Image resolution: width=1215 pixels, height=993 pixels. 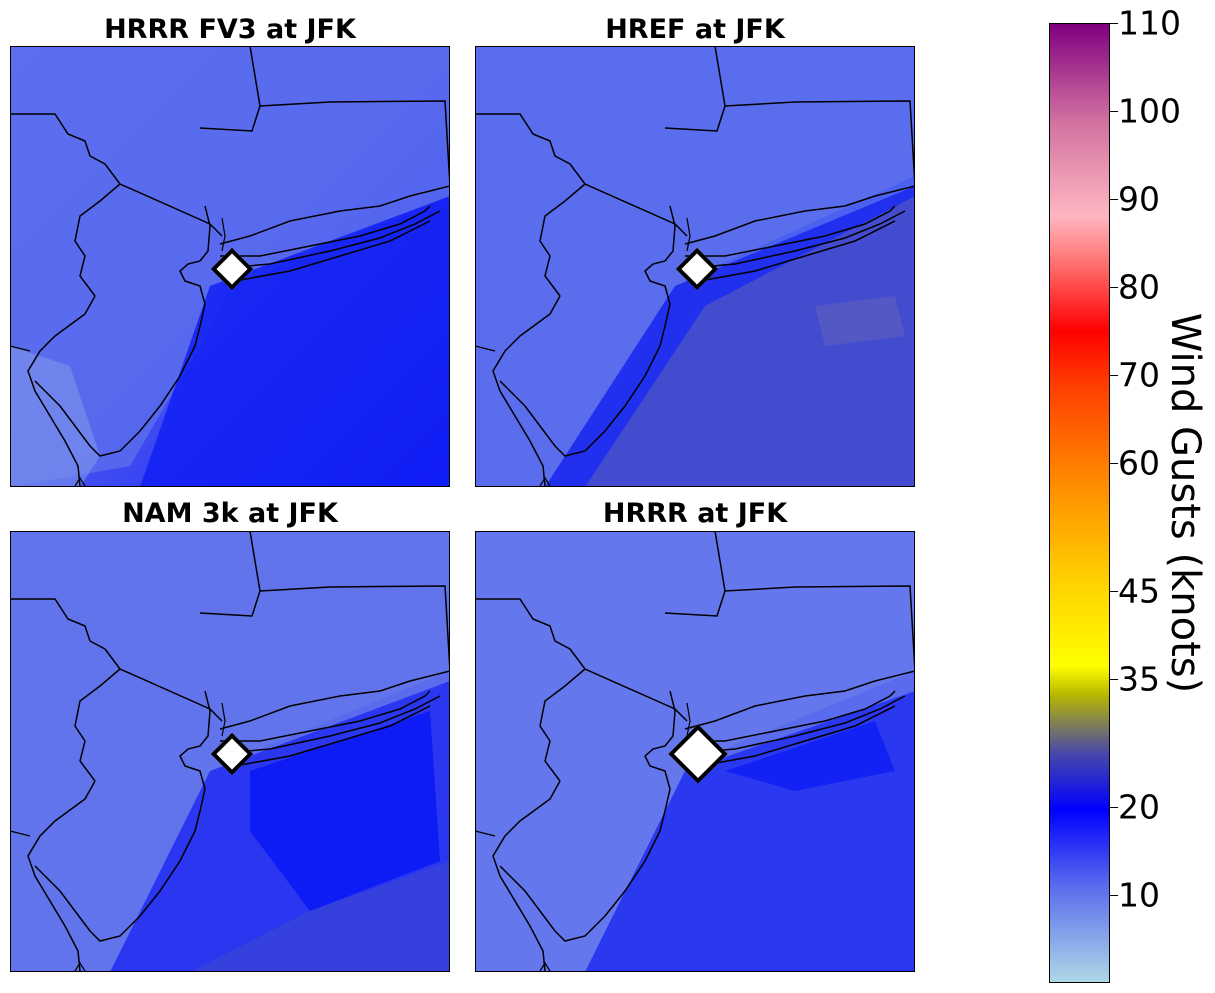 What do you see at coordinates (1149, 111) in the screenshot?
I see `colorbar-tick-label: 100` at bounding box center [1149, 111].